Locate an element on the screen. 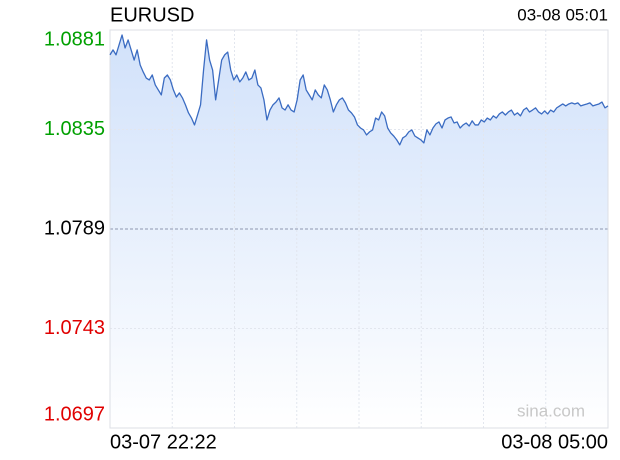 The height and width of the screenshot is (460, 620). chart-title: EURUSD is located at coordinates (152, 15).